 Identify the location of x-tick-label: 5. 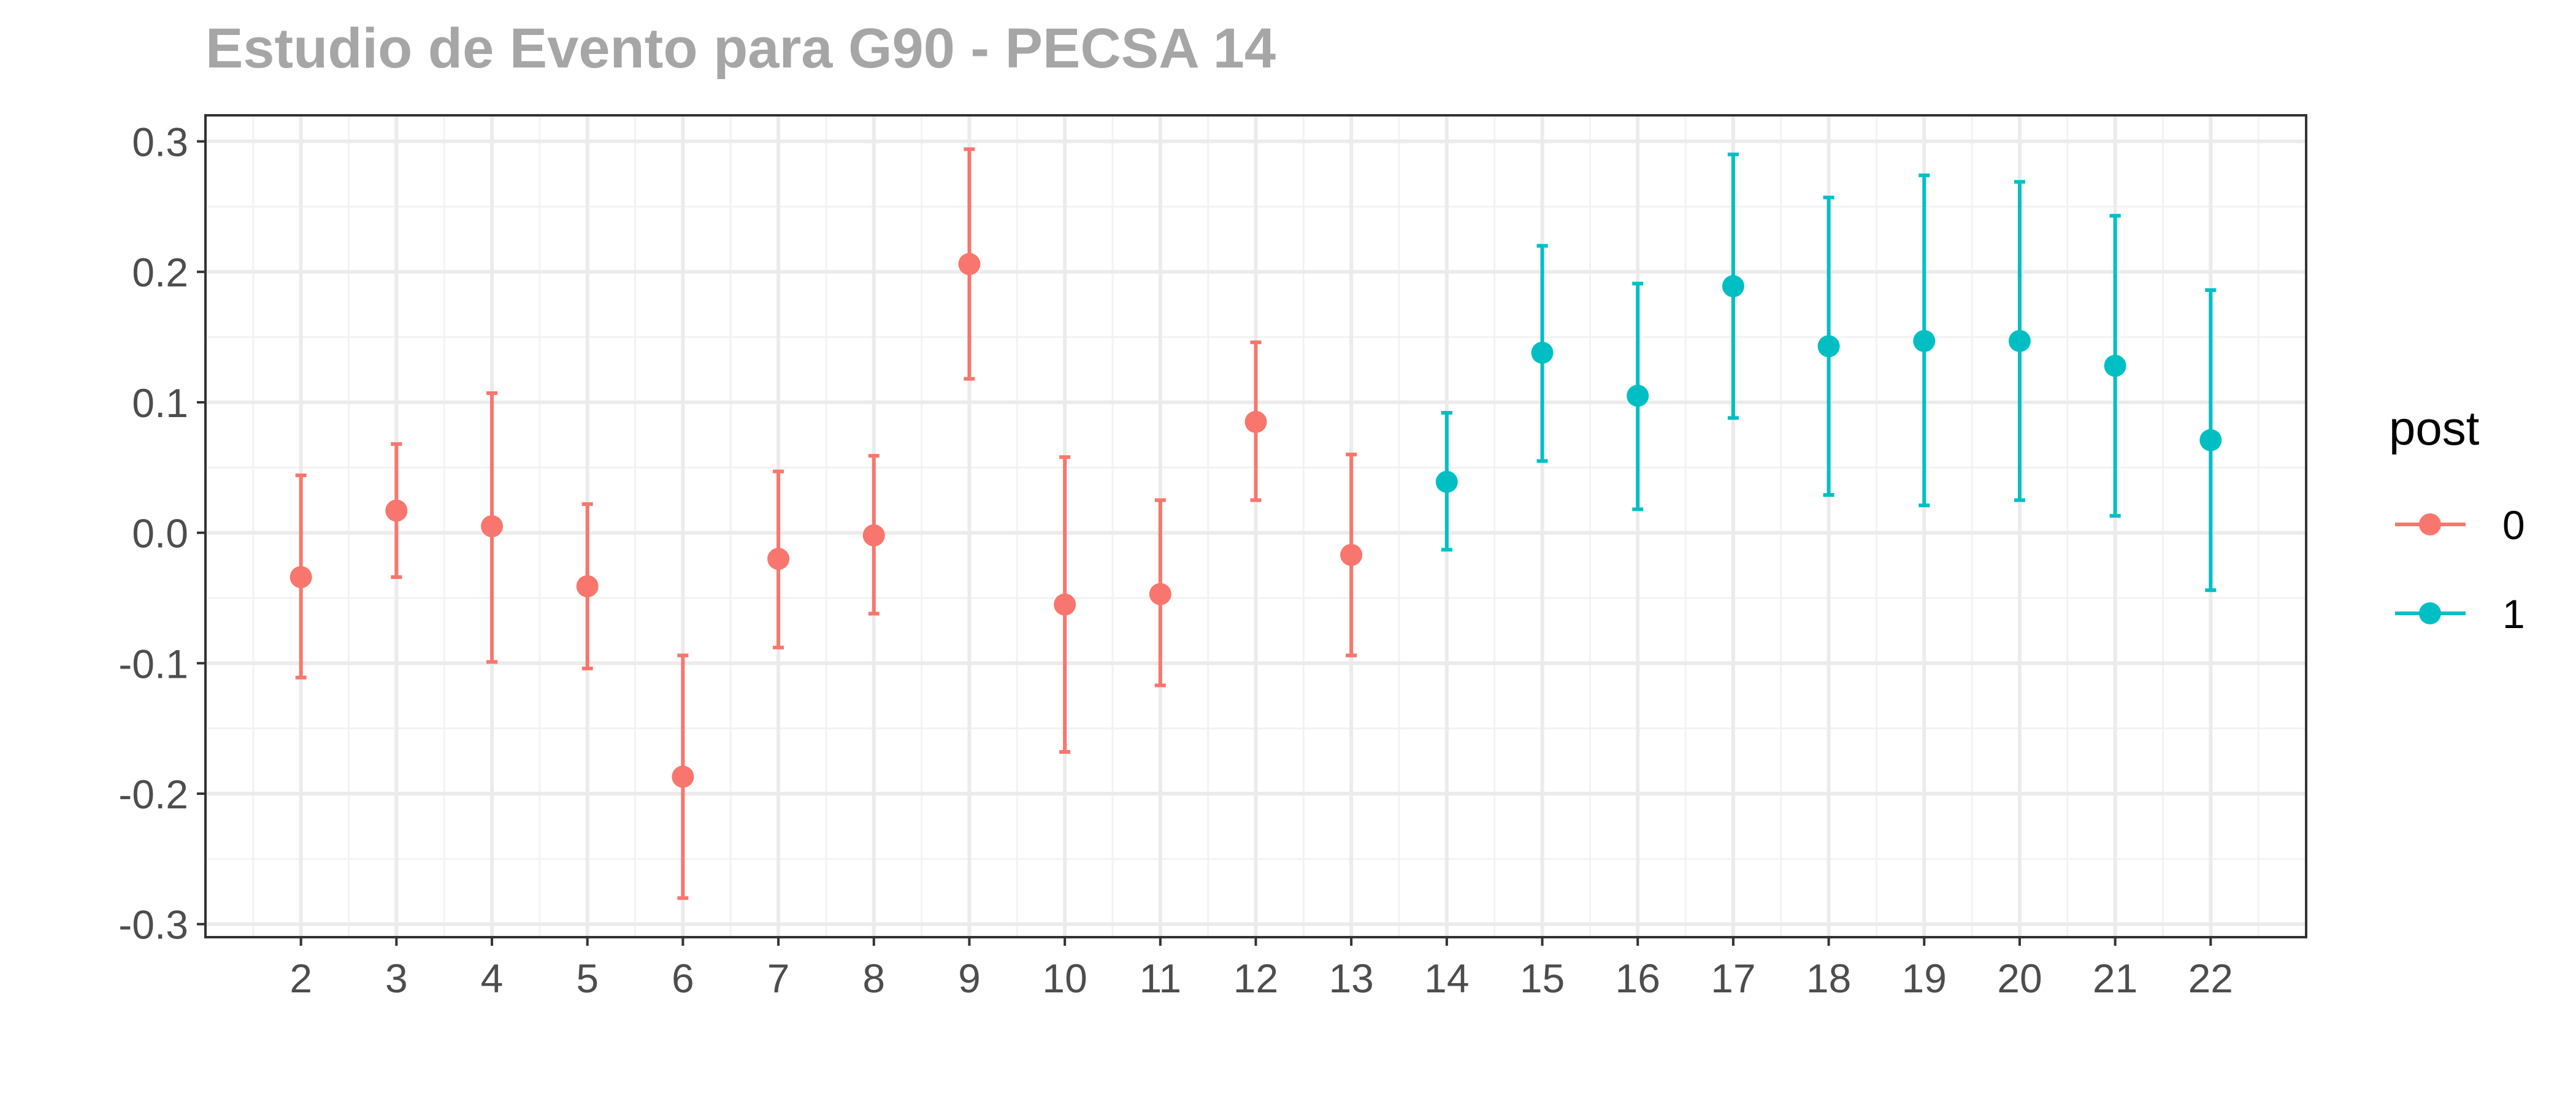
(587, 978).